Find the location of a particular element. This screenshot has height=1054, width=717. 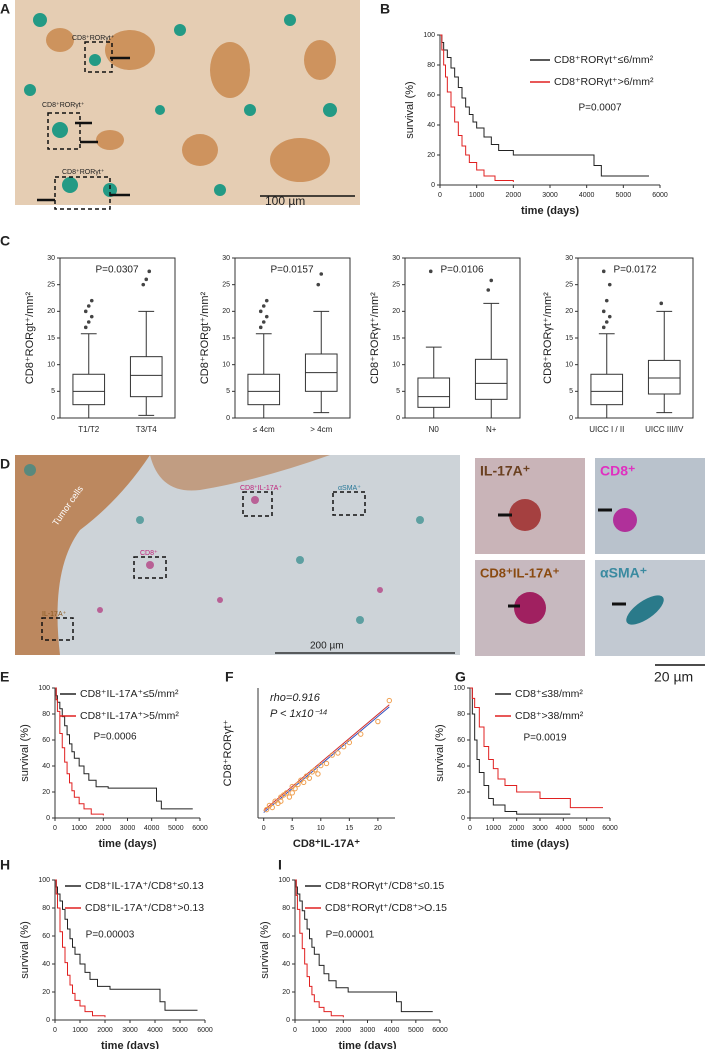

panel-letter: H is located at coordinates (5, 865).